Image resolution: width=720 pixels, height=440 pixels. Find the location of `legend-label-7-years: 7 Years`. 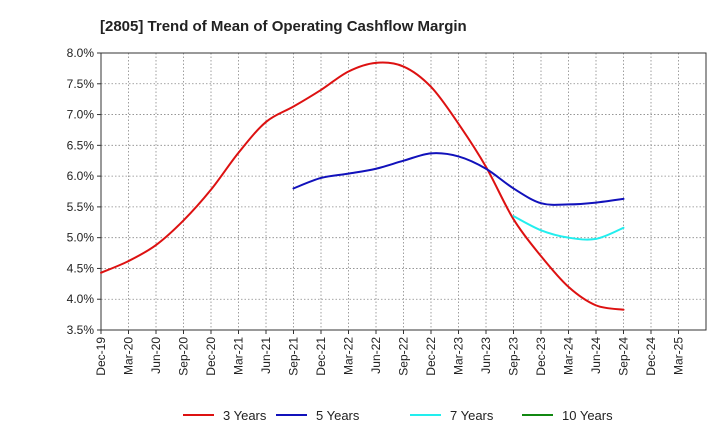

legend-label-7-years: 7 Years is located at coordinates (472, 415).